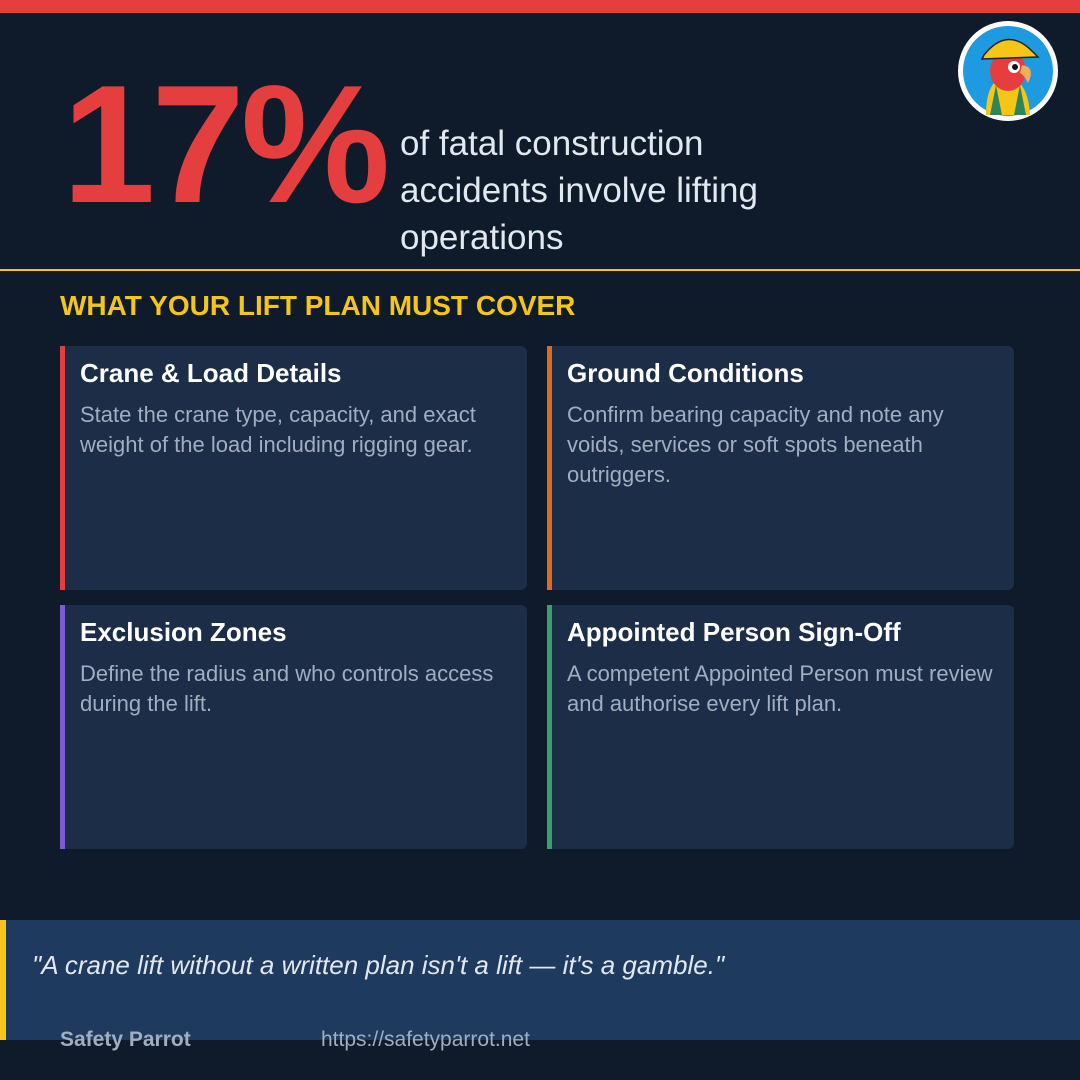 This screenshot has width=1080, height=1080. I want to click on logo, so click(1008, 71).